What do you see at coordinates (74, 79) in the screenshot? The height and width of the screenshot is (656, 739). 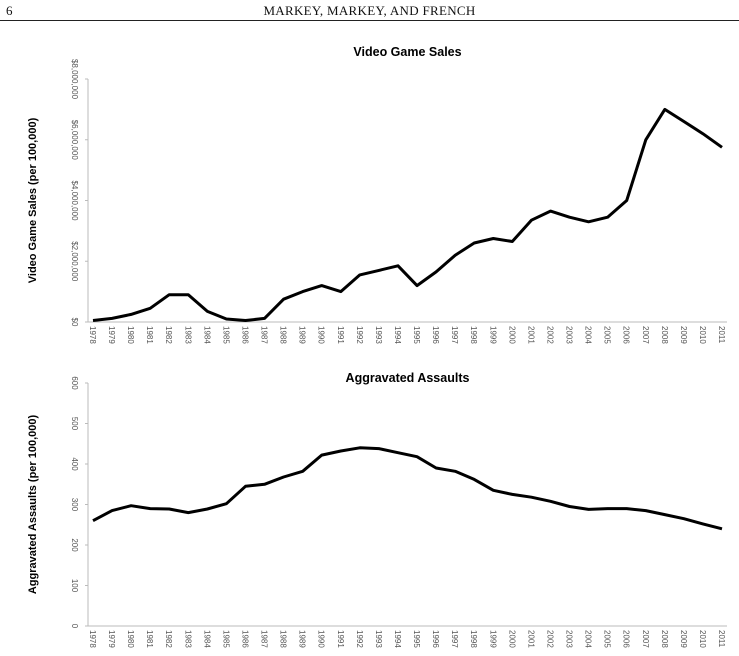 I see `y-tick-label: $8,000,000` at bounding box center [74, 79].